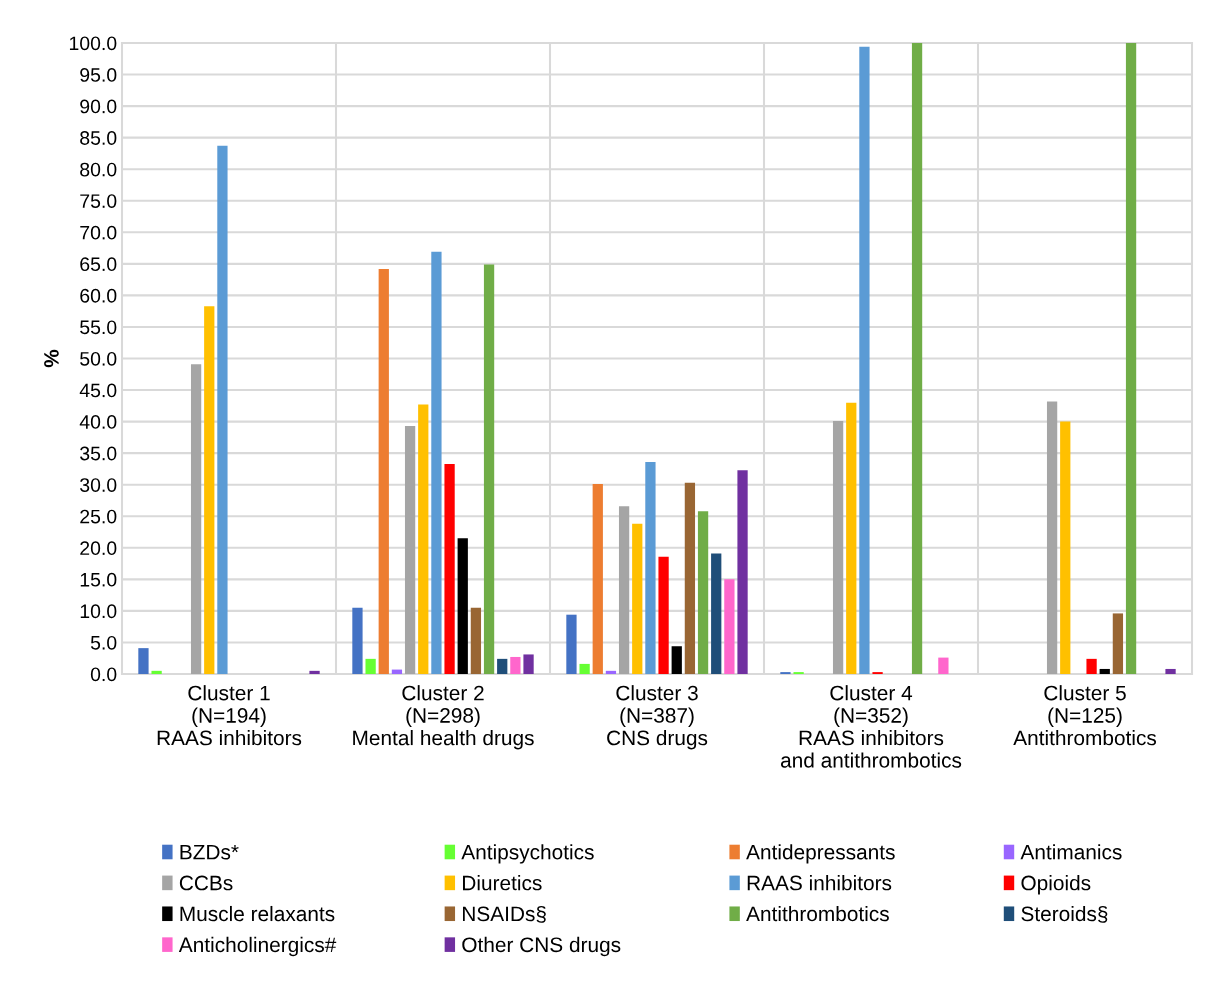  I want to click on y-tick-label: 10.0, so click(98, 611).